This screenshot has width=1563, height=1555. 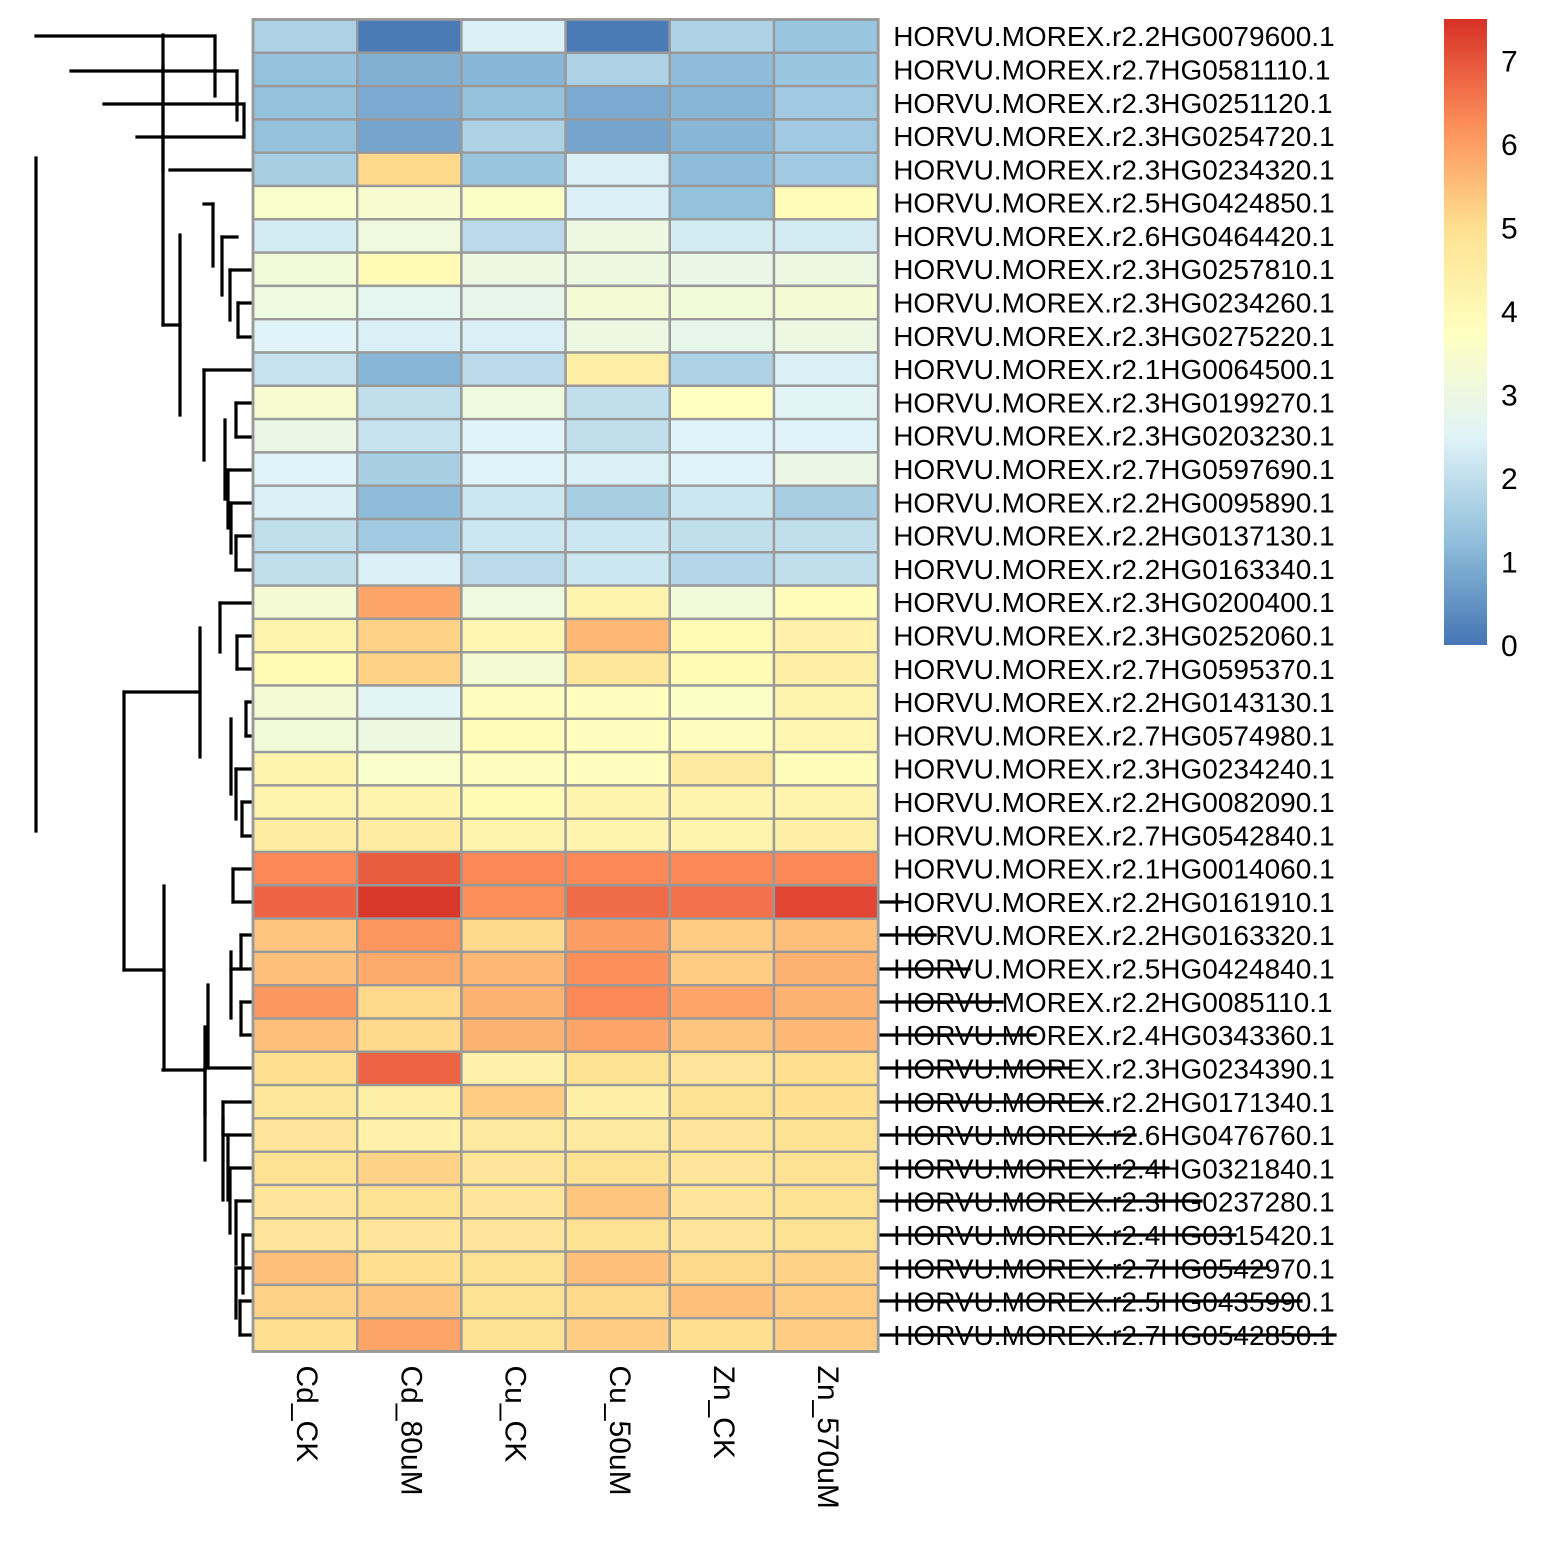 What do you see at coordinates (1113, 1268) in the screenshot?
I see `row-label: HORVU.MOREX.r2.7HG0542970.1` at bounding box center [1113, 1268].